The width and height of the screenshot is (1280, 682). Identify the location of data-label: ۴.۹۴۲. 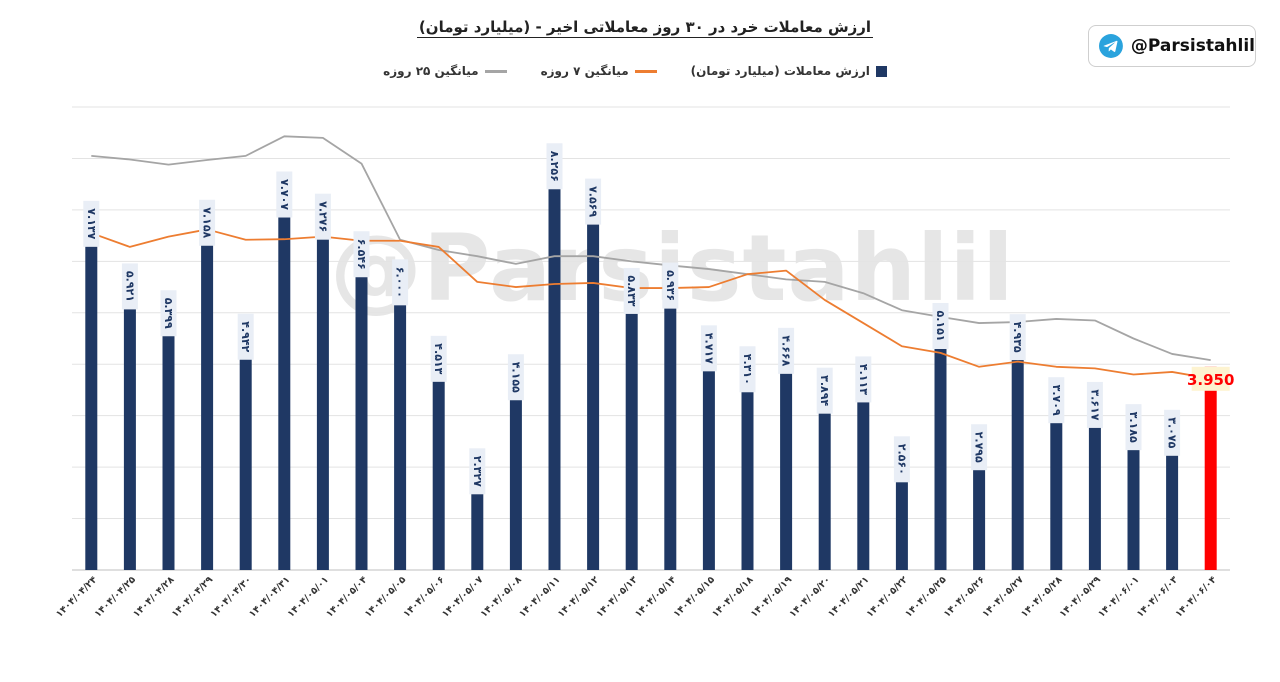
(245, 336).